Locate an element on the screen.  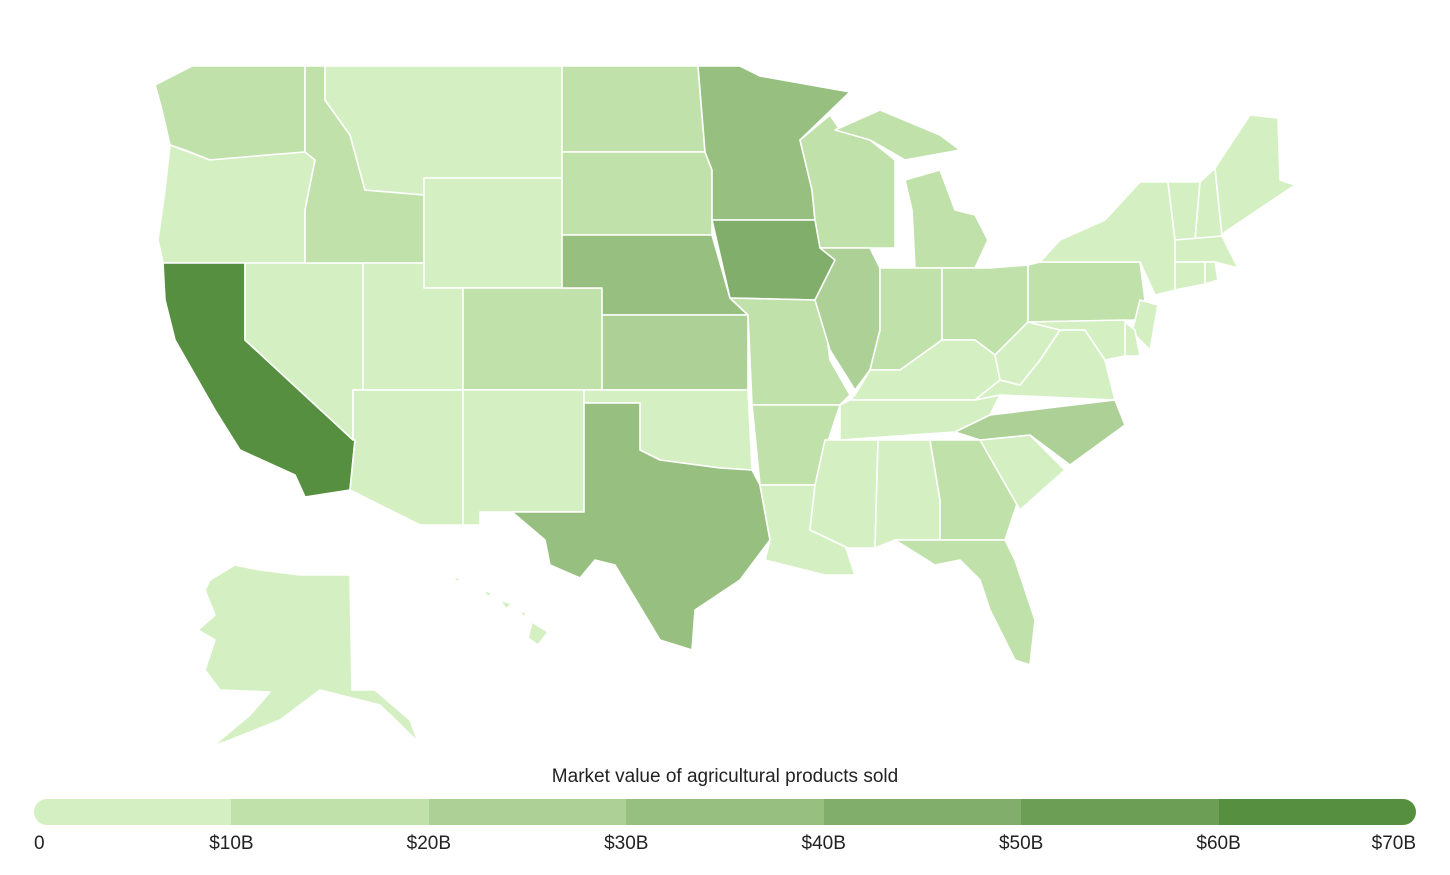
state-nd is located at coordinates (633, 109).